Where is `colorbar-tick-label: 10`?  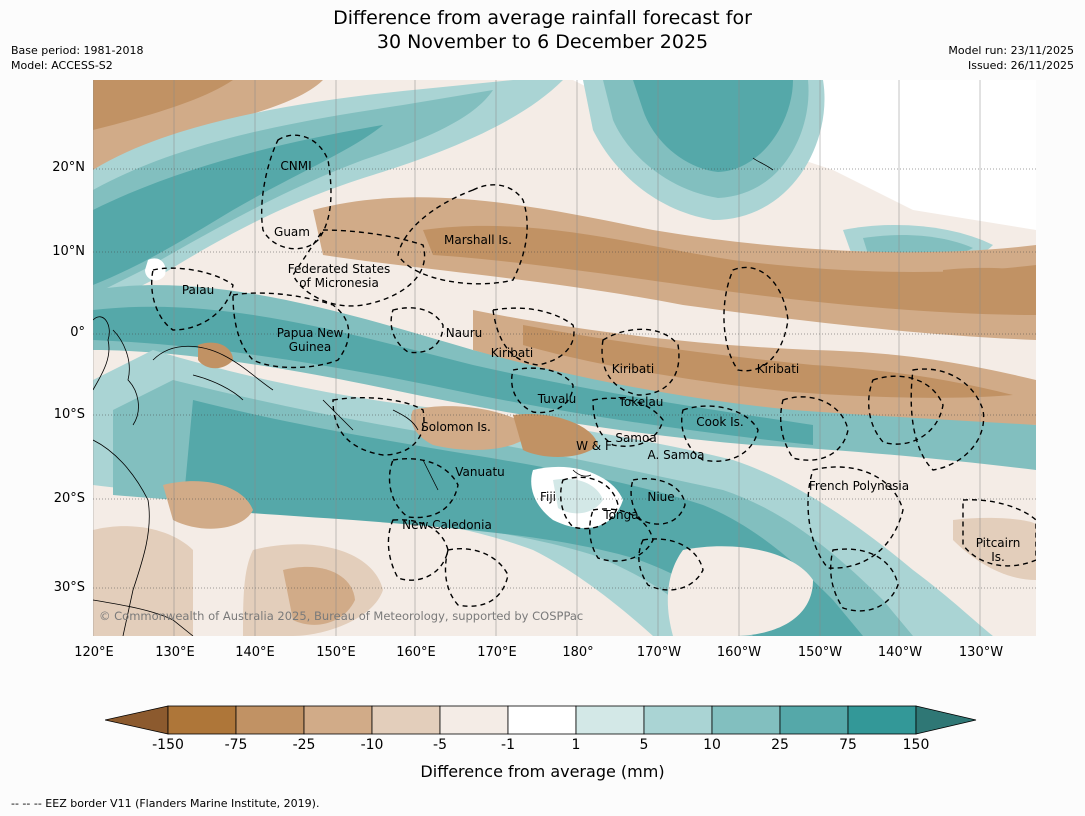
colorbar-tick-label: 10 is located at coordinates (712, 745).